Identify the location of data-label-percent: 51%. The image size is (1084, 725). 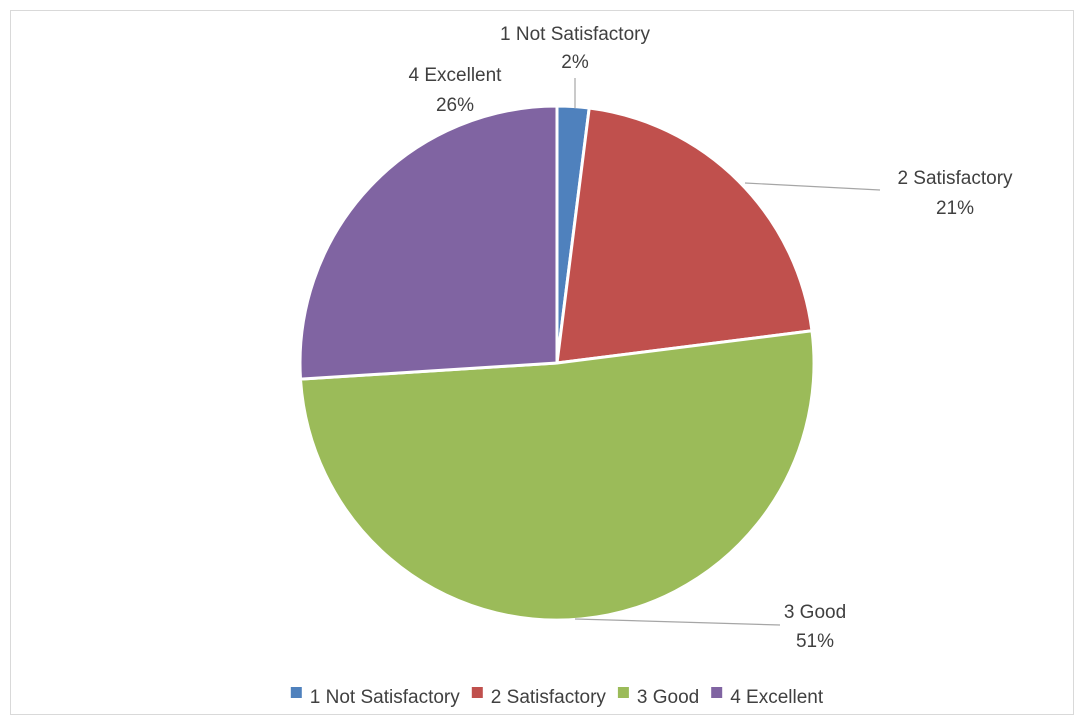
(815, 641).